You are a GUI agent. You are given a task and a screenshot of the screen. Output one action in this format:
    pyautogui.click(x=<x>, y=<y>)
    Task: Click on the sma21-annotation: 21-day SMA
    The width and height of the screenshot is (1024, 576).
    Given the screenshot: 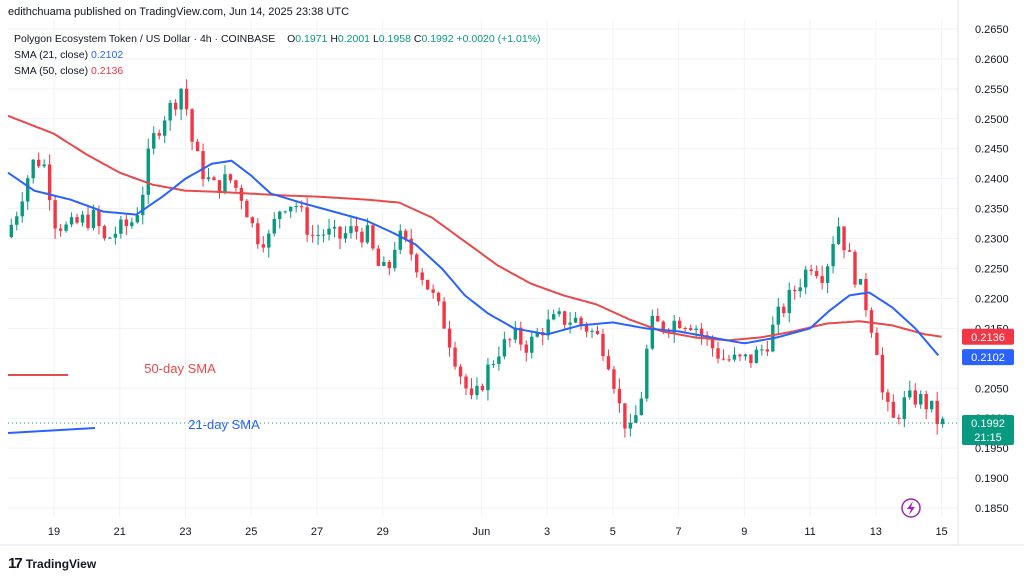 What is the action you would take?
    pyautogui.click(x=224, y=424)
    